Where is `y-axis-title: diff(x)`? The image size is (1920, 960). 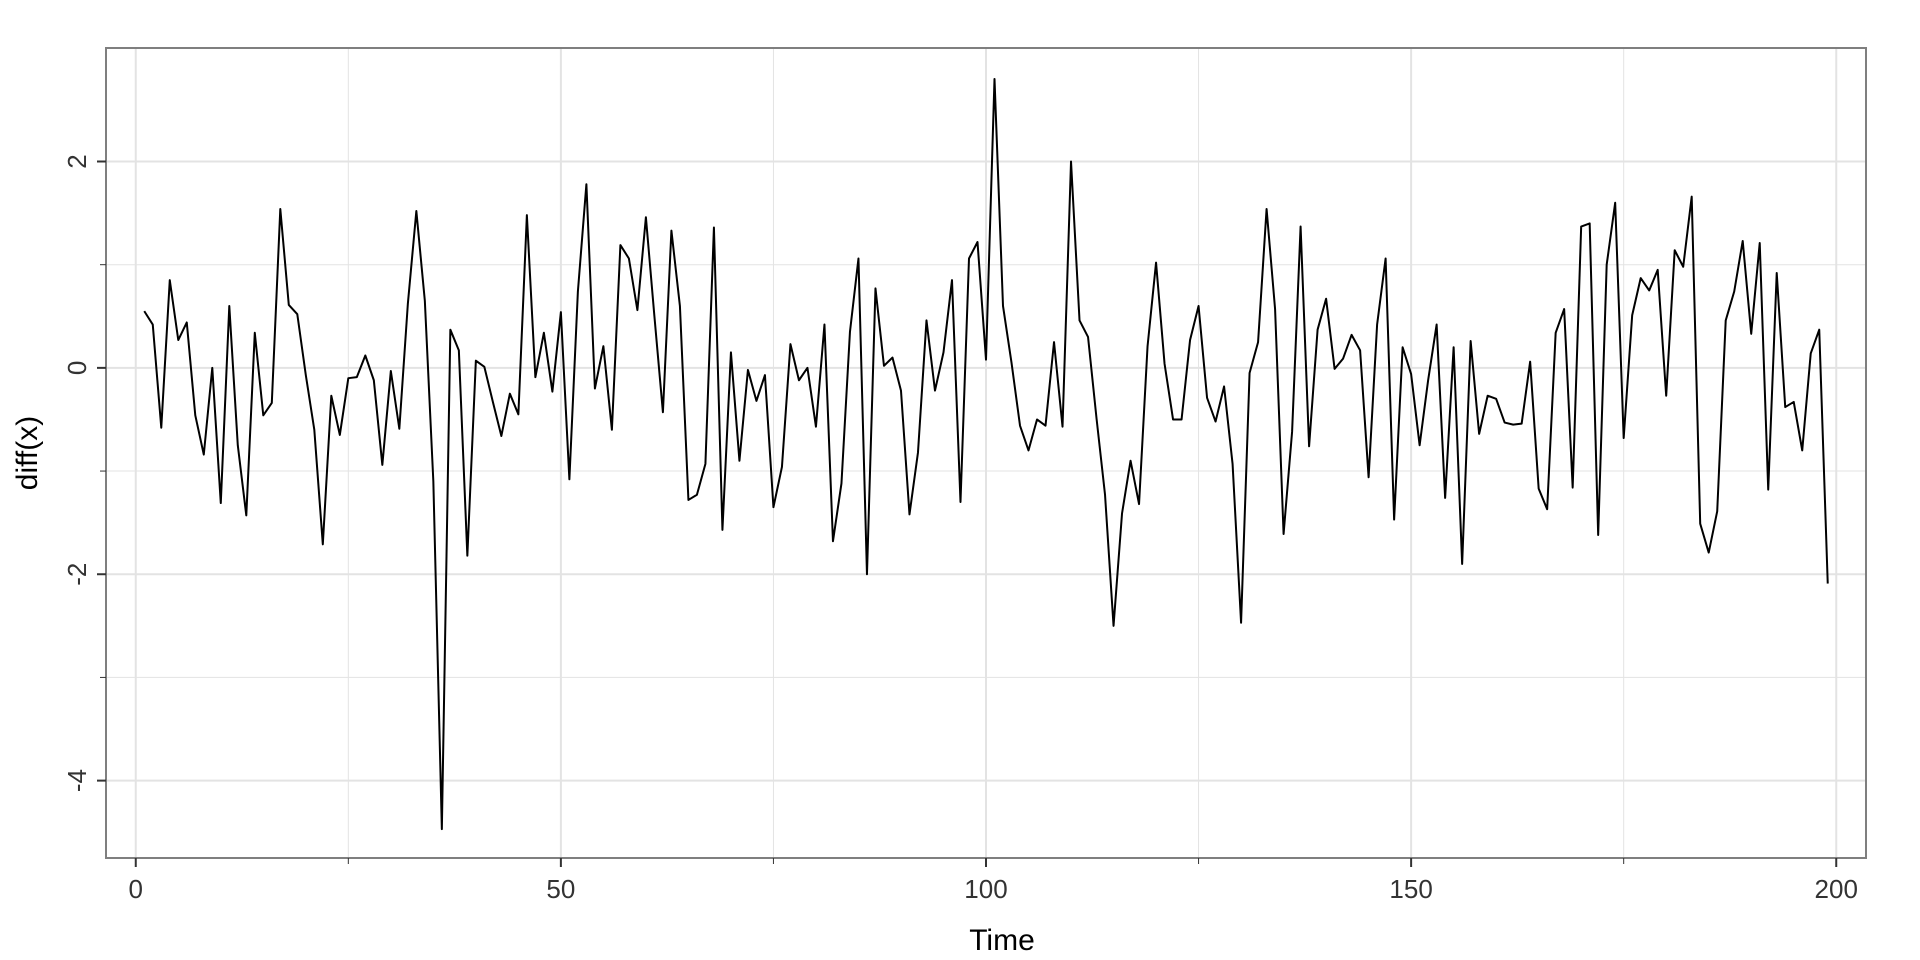 y-axis-title: diff(x) is located at coordinates (27, 453).